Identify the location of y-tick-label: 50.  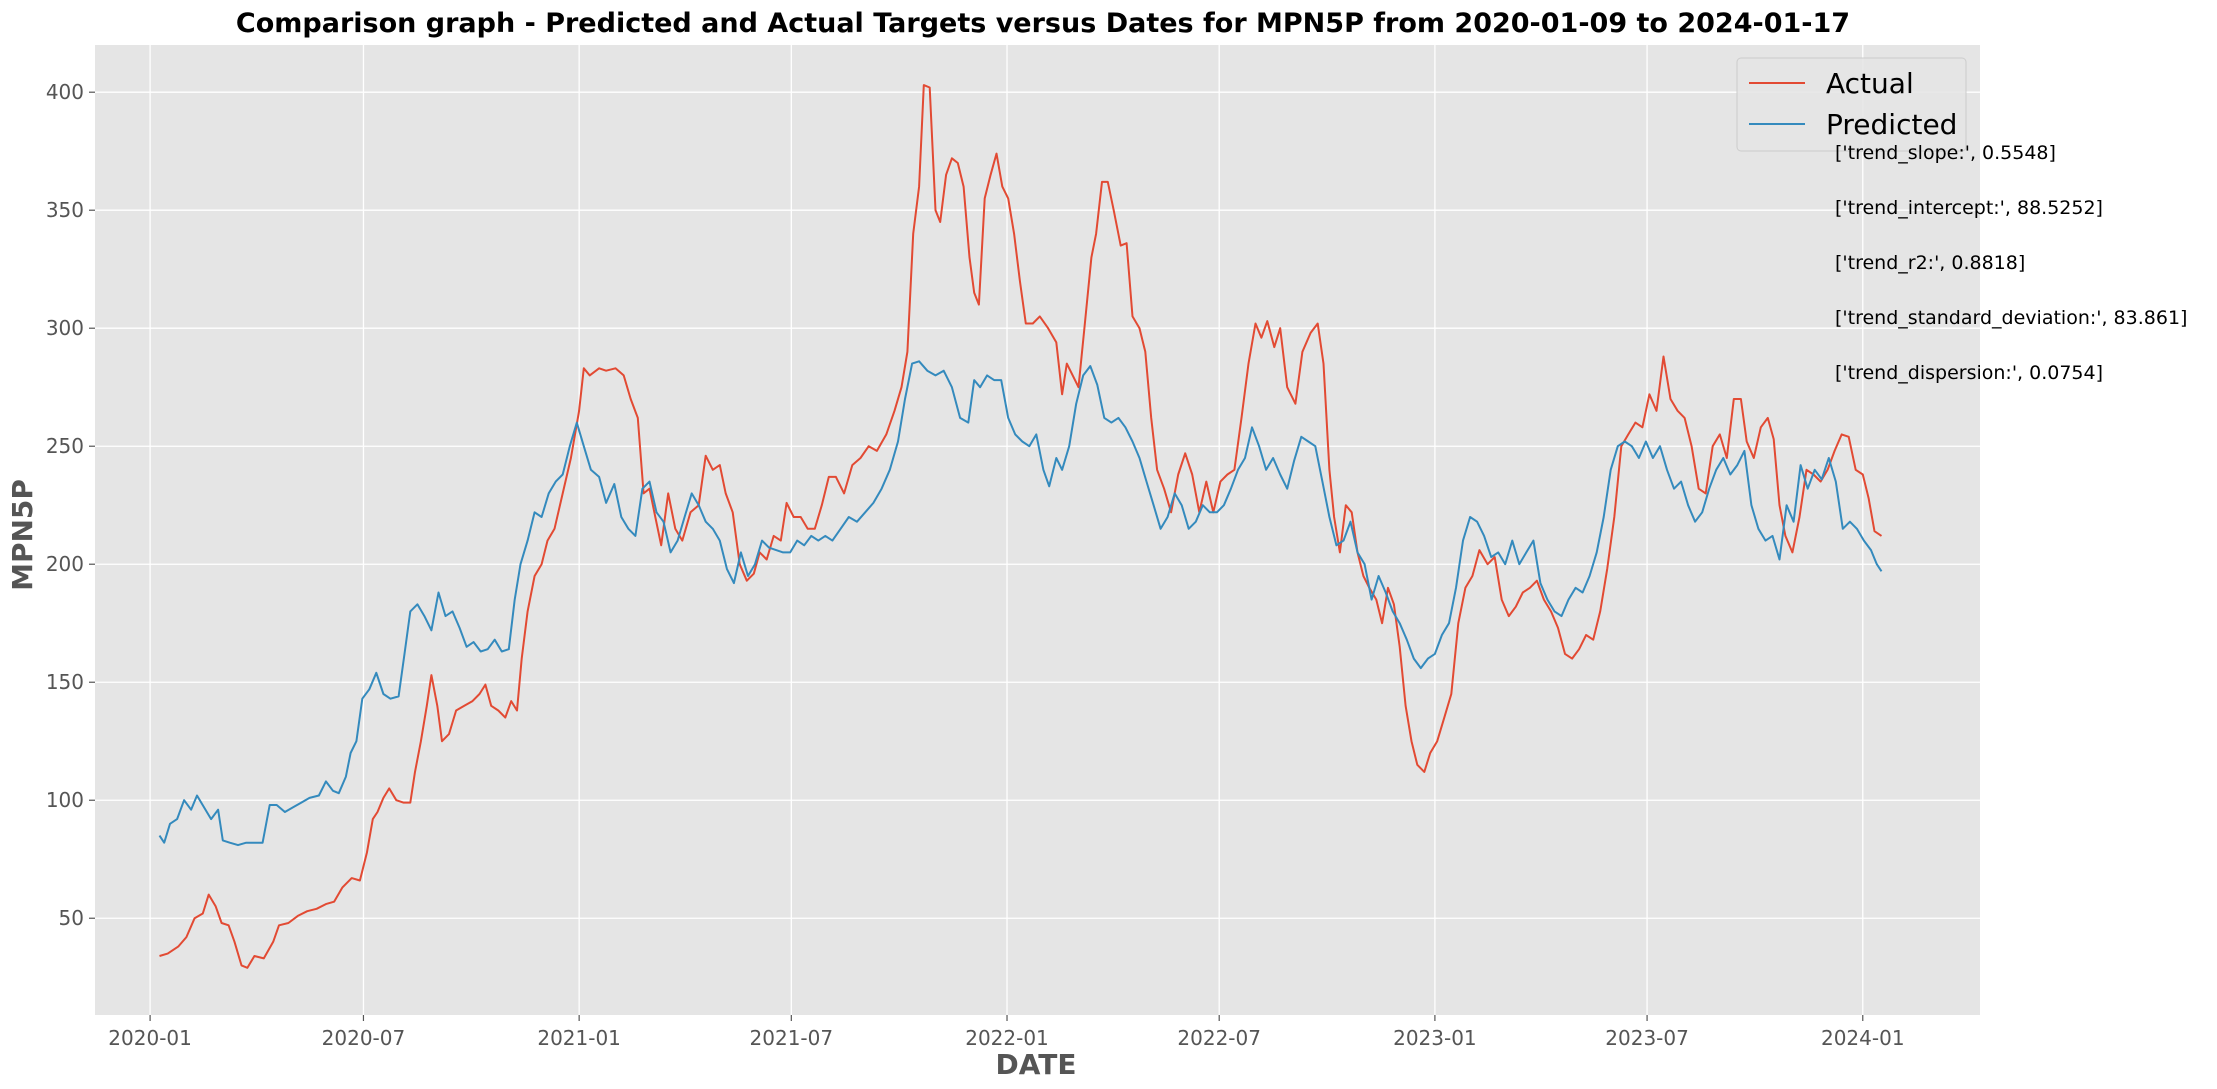
(71, 918).